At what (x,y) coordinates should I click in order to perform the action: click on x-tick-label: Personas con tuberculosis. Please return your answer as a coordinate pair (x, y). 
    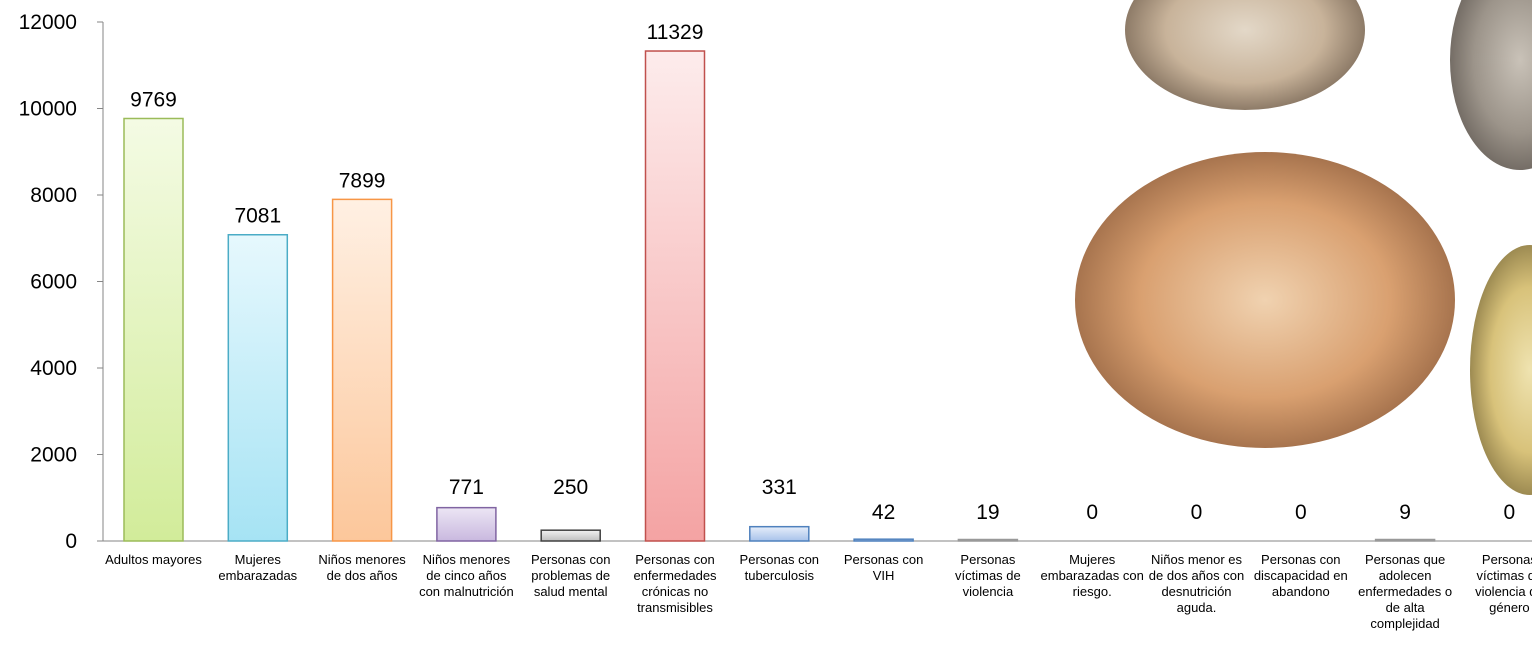
    Looking at the image, I should click on (779, 567).